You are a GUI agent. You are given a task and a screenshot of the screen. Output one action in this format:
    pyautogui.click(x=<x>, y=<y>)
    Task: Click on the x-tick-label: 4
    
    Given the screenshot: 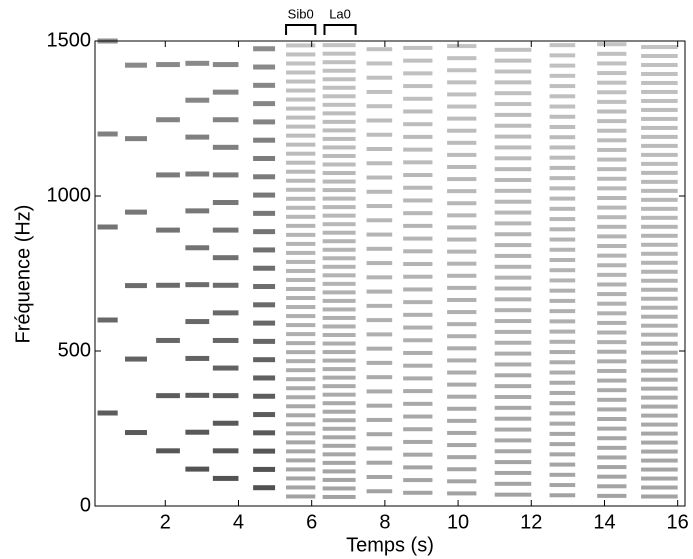 What is the action you would take?
    pyautogui.click(x=238, y=522)
    